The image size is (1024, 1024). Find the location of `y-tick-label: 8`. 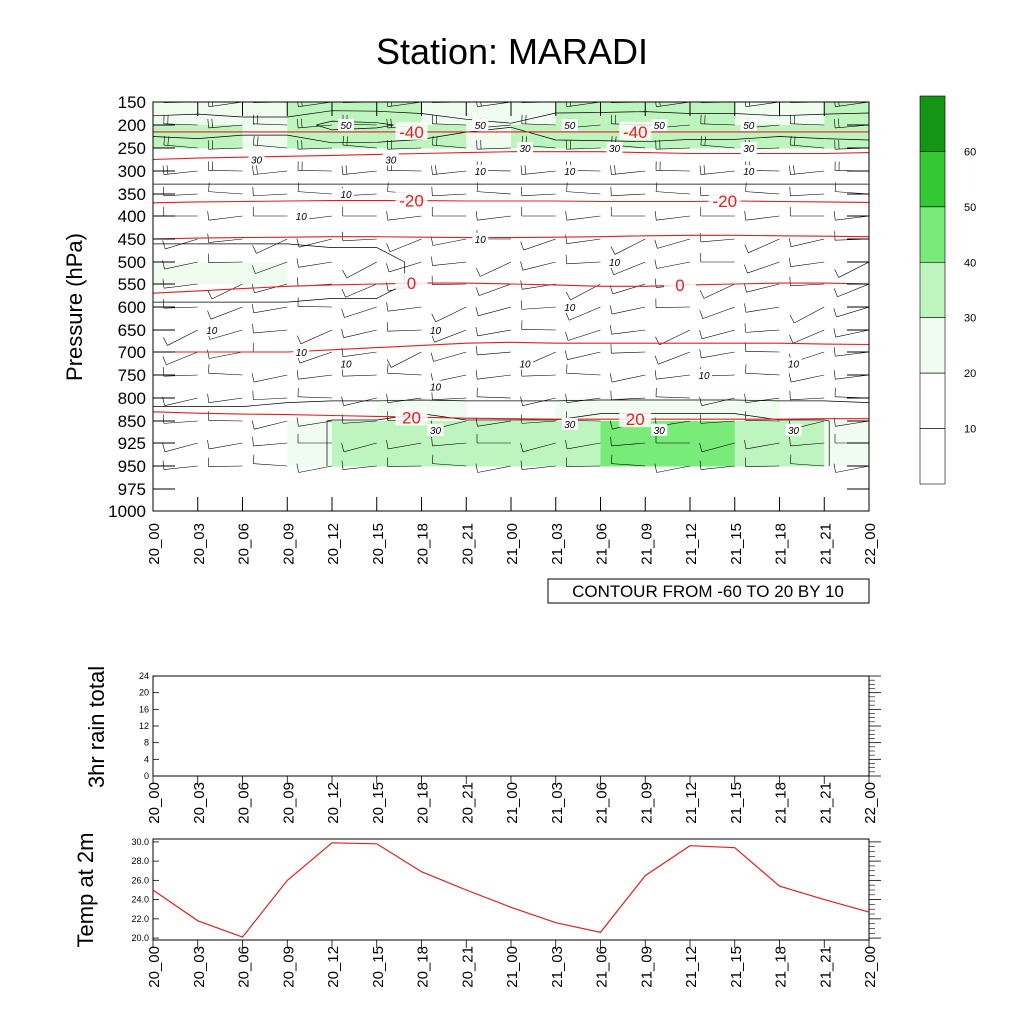

y-tick-label: 8 is located at coordinates (146, 743).